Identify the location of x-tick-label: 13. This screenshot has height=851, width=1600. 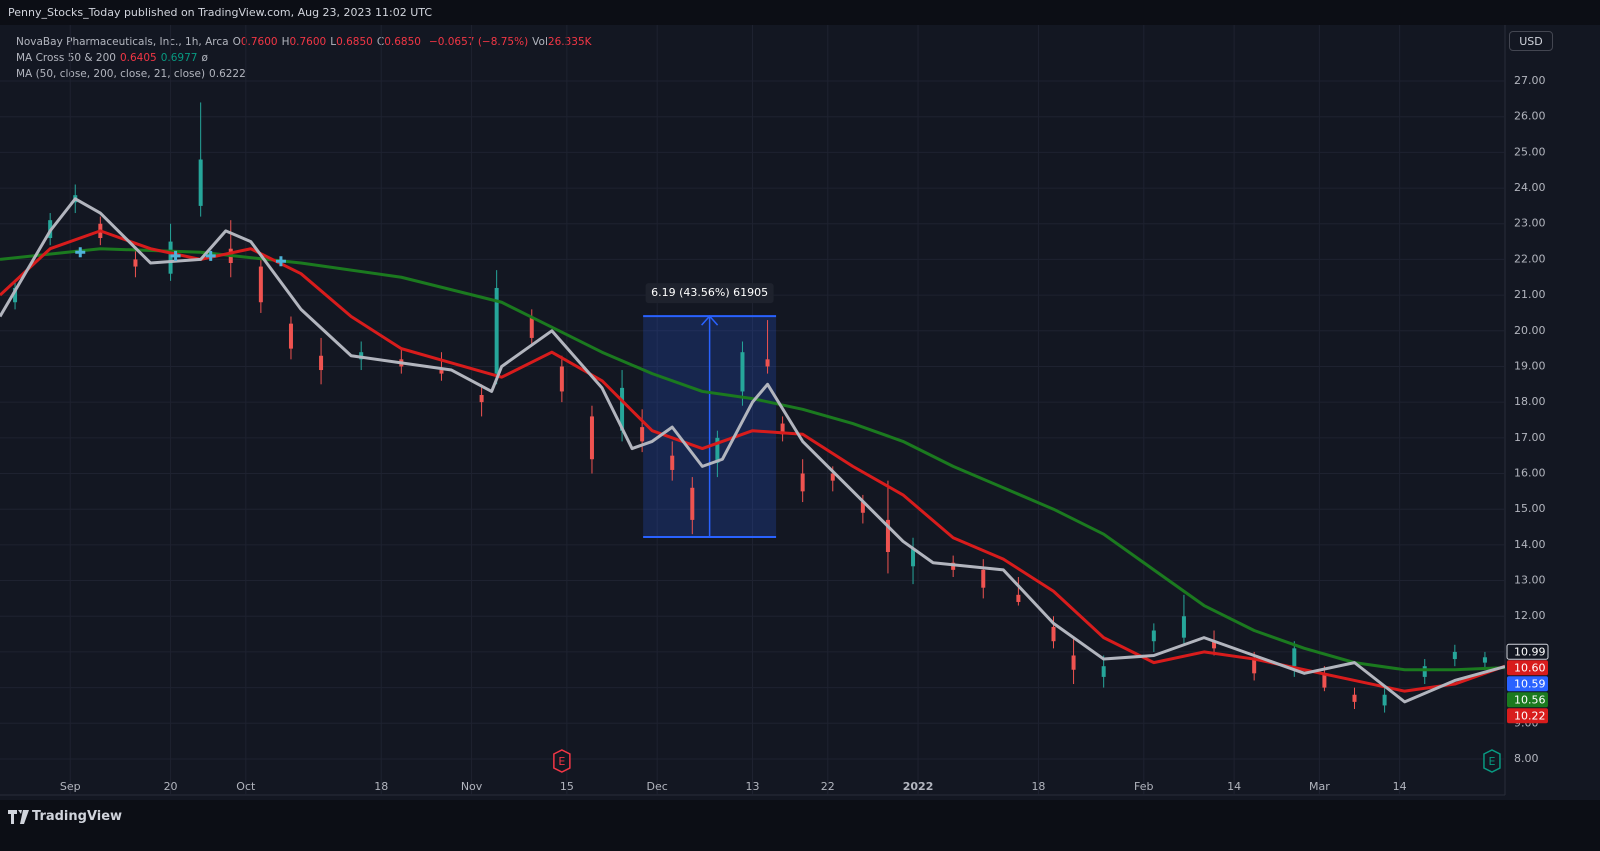
(753, 786).